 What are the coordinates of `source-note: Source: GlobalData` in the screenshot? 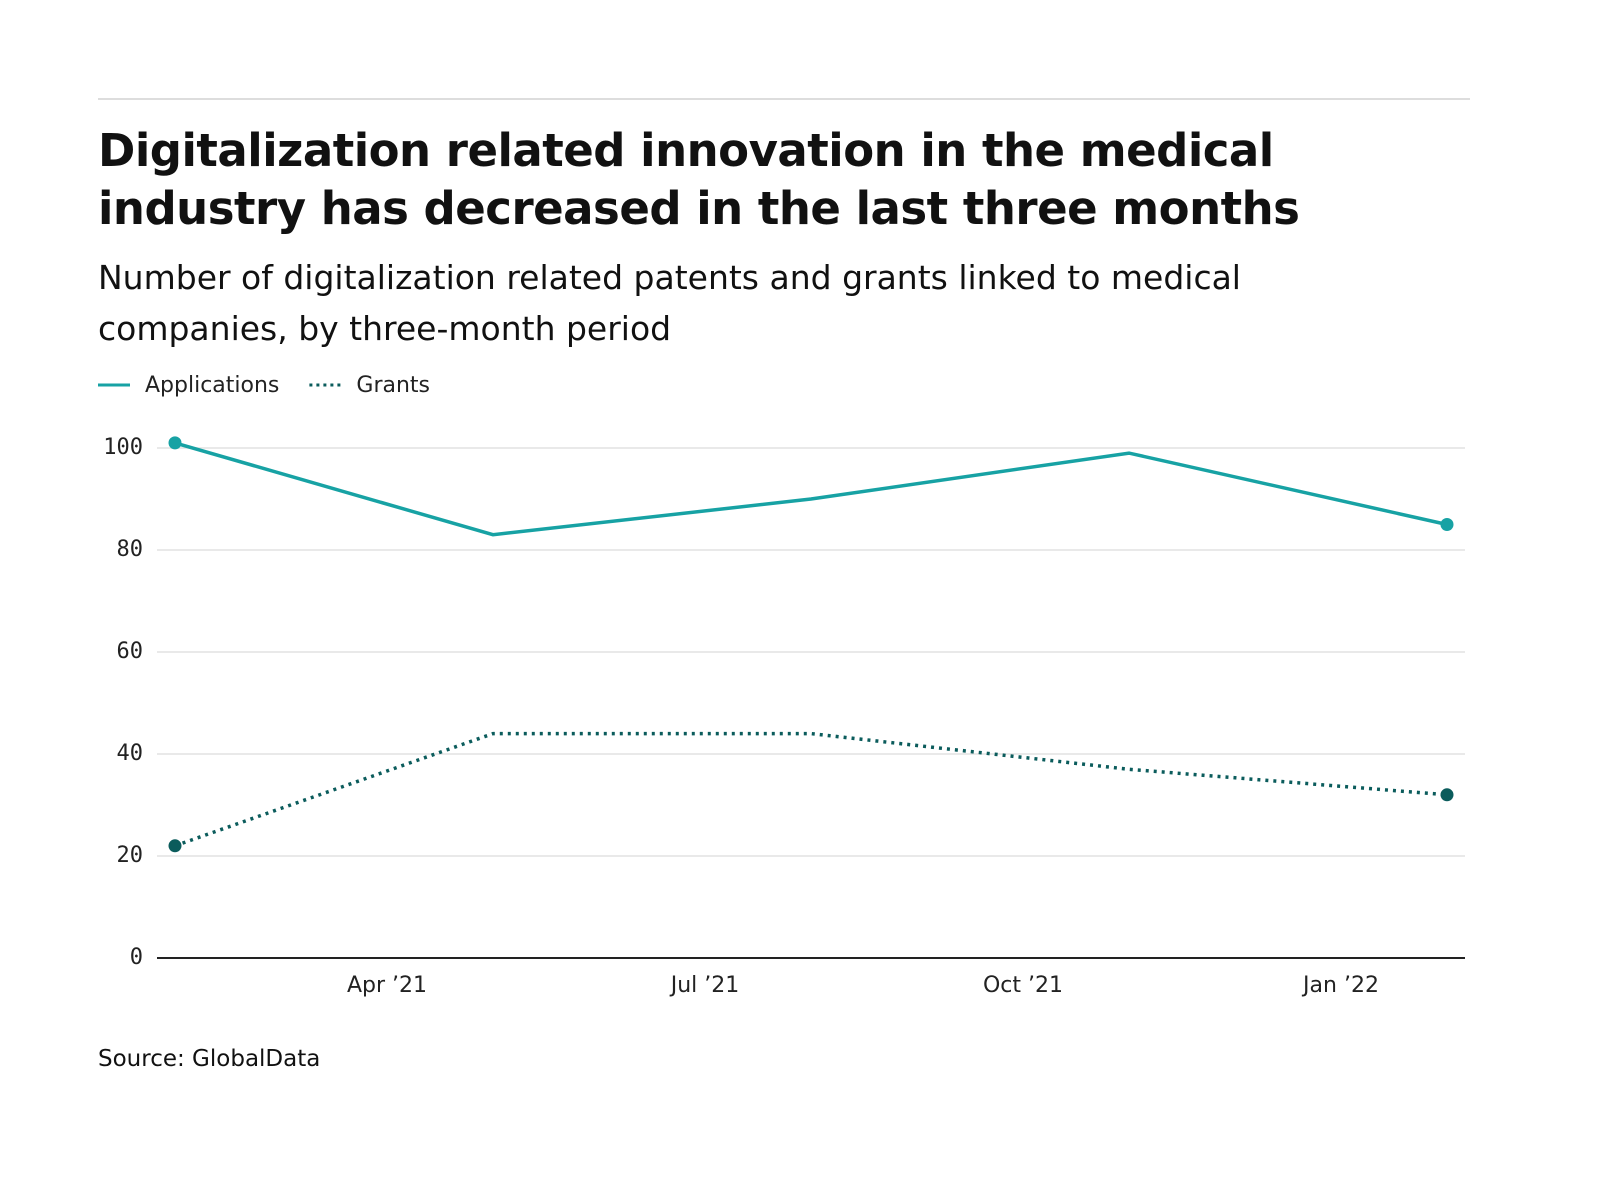 It's located at (209, 1059).